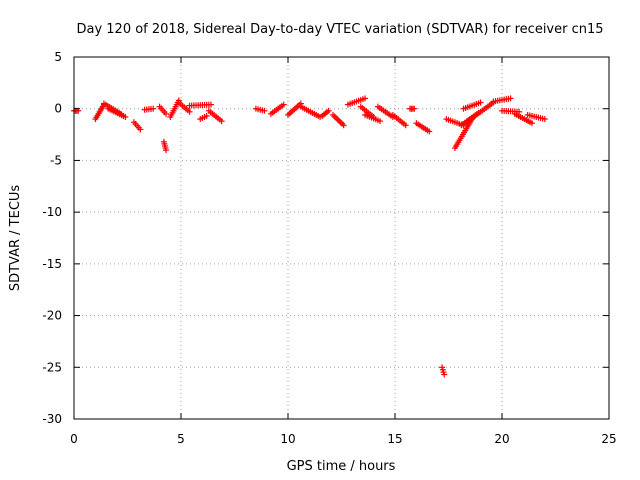  Describe the element at coordinates (608, 439) in the screenshot. I see `x-tick-label: 25` at that location.